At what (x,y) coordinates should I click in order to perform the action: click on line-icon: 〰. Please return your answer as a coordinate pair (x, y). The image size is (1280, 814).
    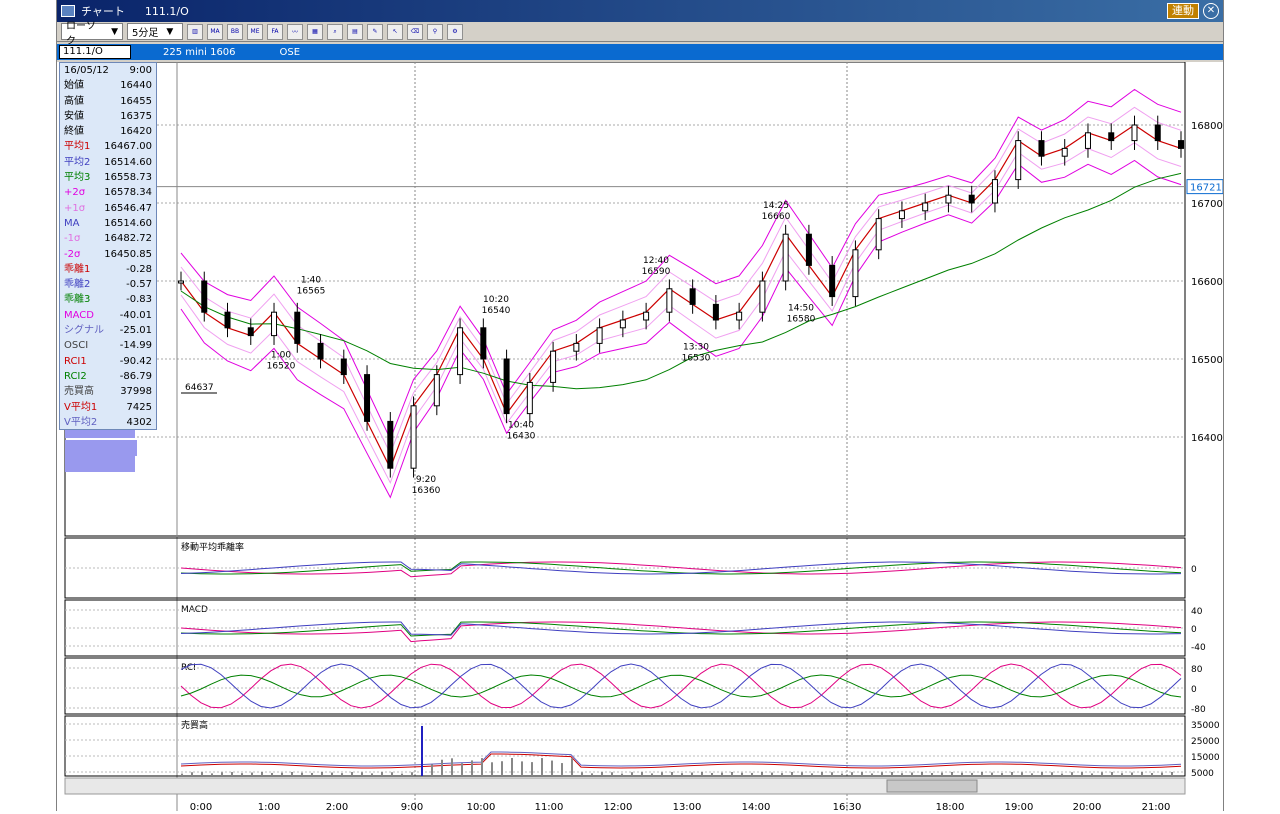
    Looking at the image, I should click on (295, 31).